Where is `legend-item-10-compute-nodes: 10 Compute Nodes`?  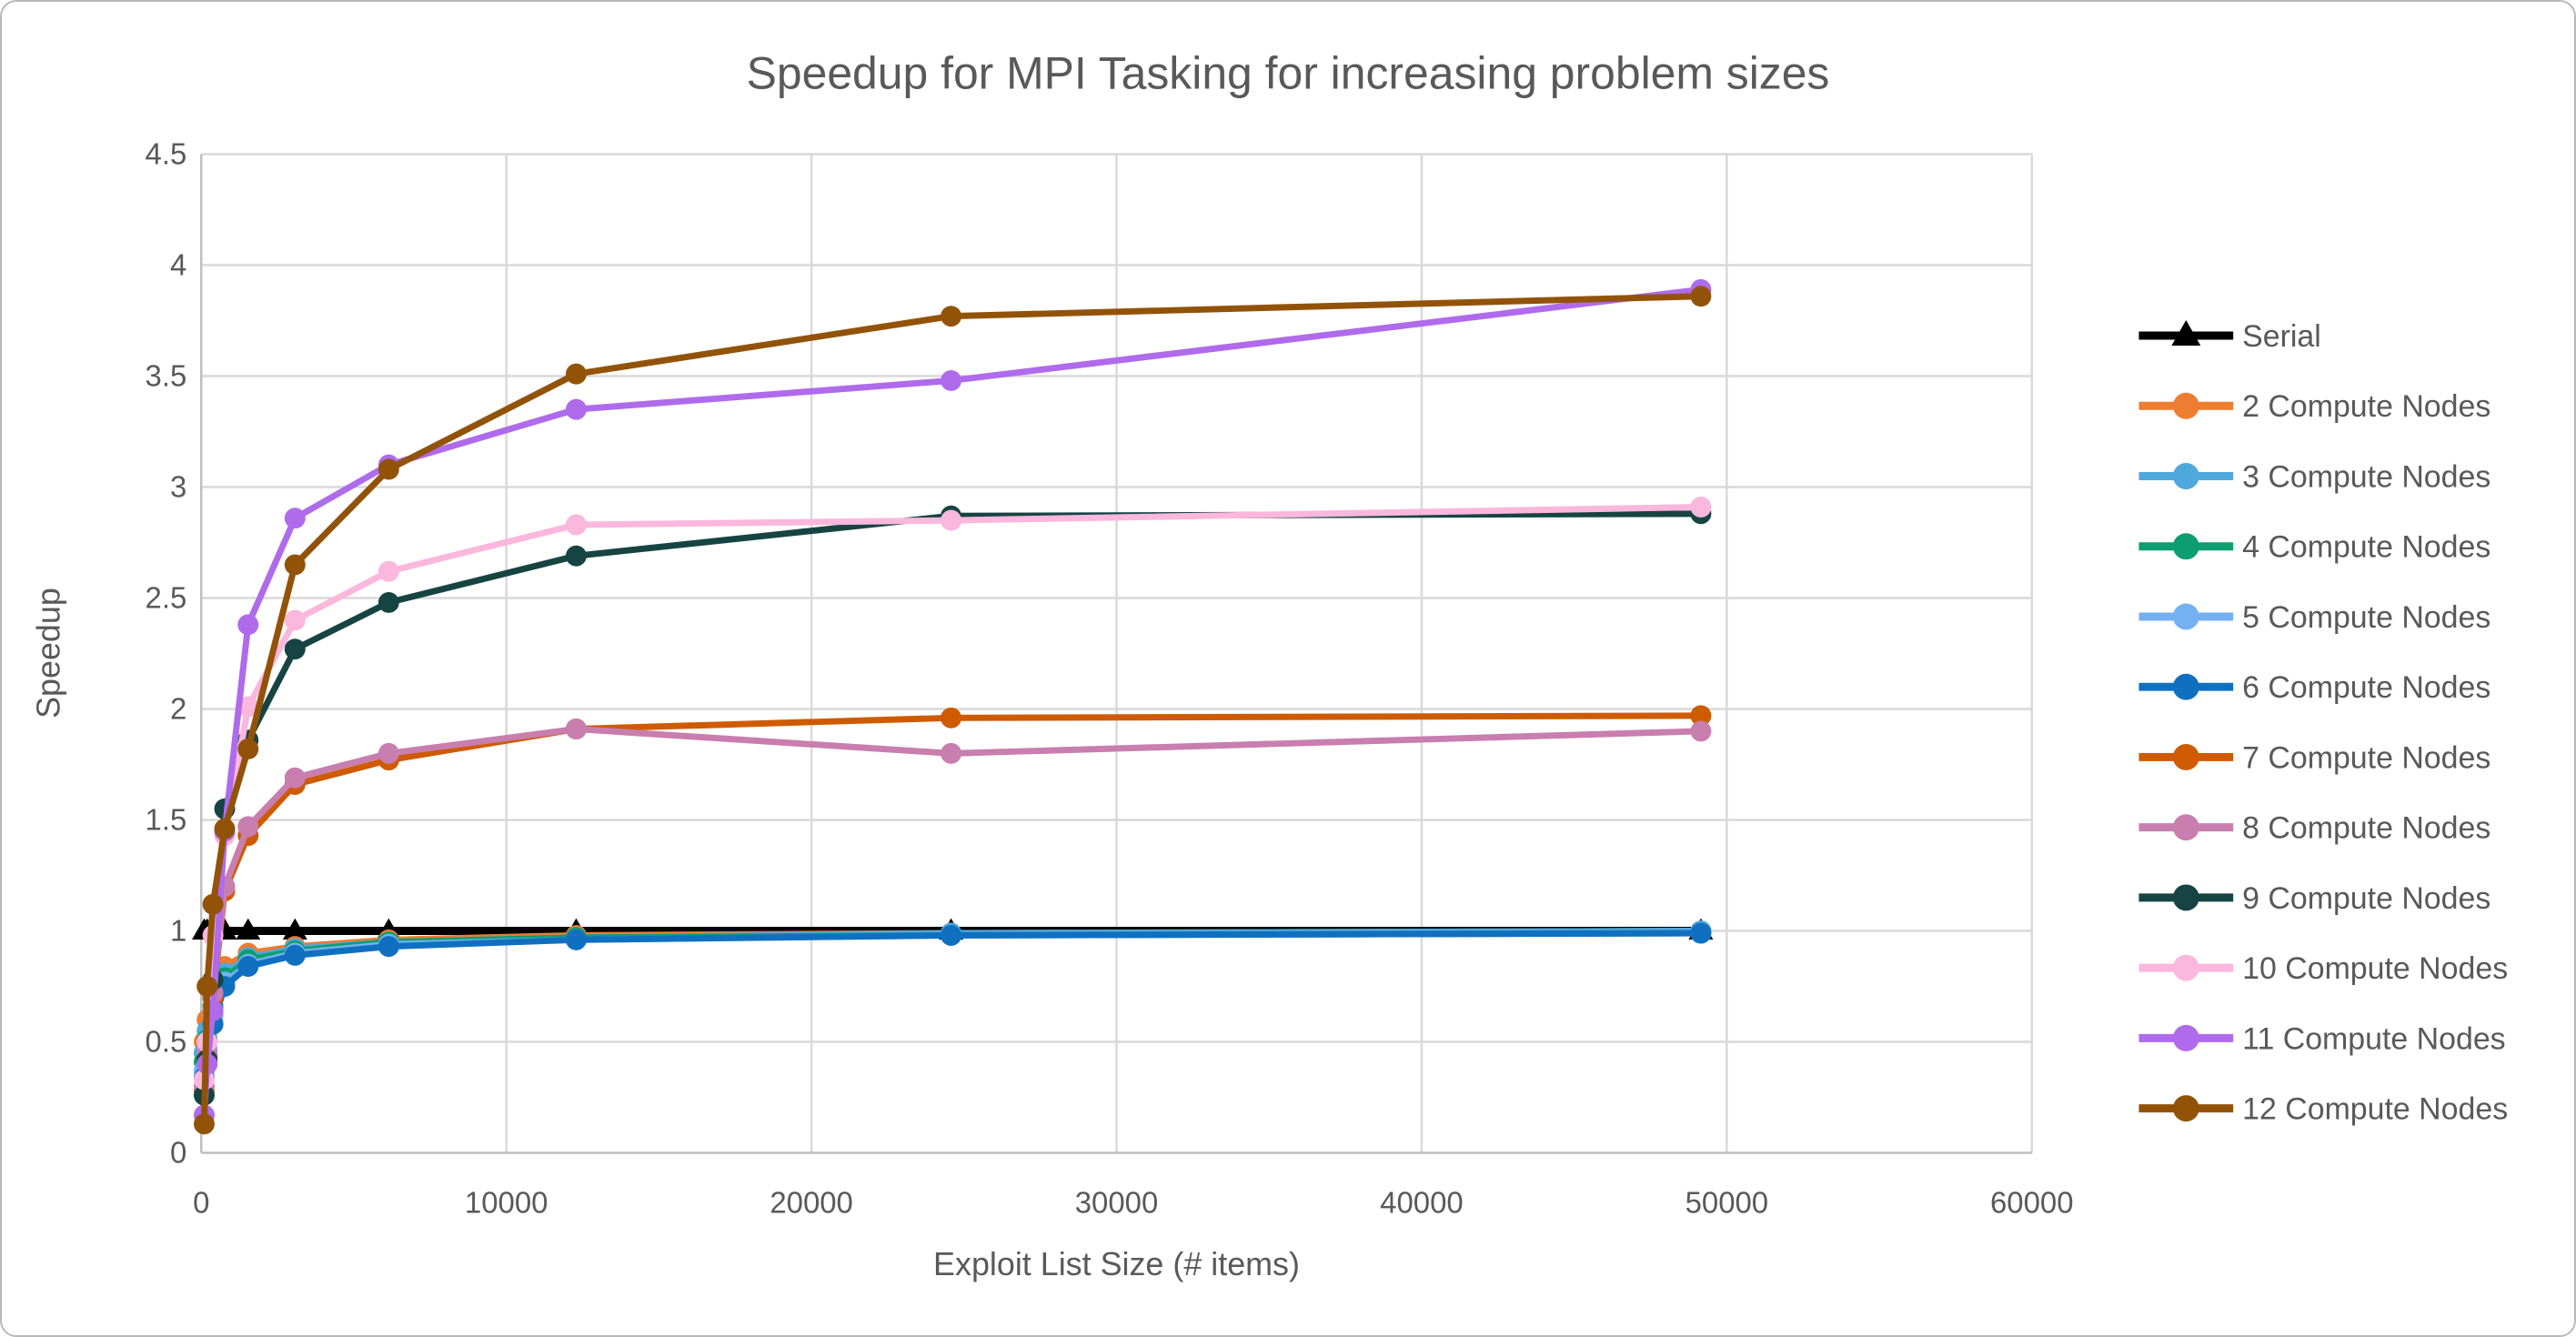 legend-item-10-compute-nodes: 10 Compute Nodes is located at coordinates (2323, 968).